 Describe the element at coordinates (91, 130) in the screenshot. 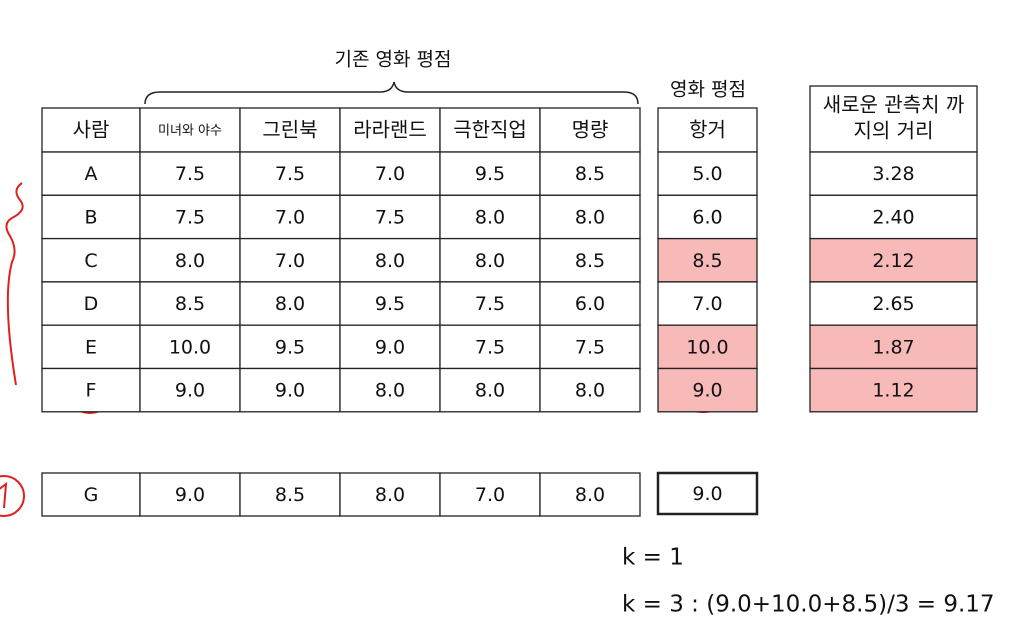

I see `cell-text: 사람` at that location.